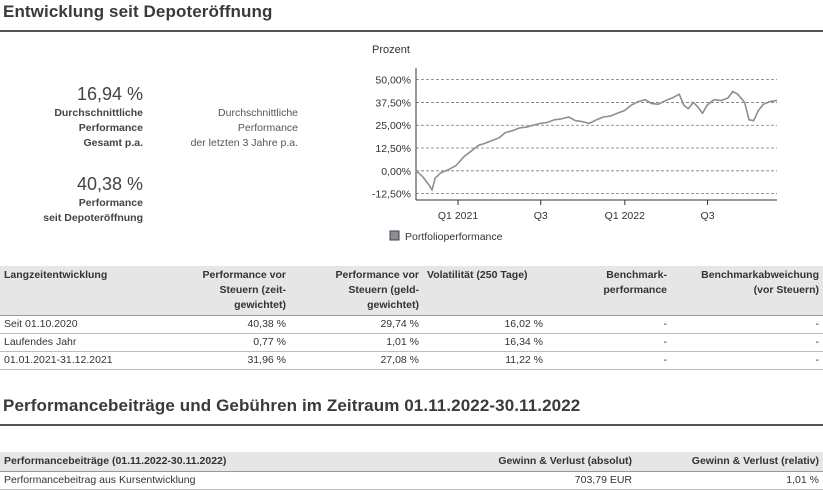 The height and width of the screenshot is (490, 823). Describe the element at coordinates (747, 291) in the screenshot. I see `col-header-benchmark-deviation: Benchmarkabweichung (vor Steuern)` at that location.